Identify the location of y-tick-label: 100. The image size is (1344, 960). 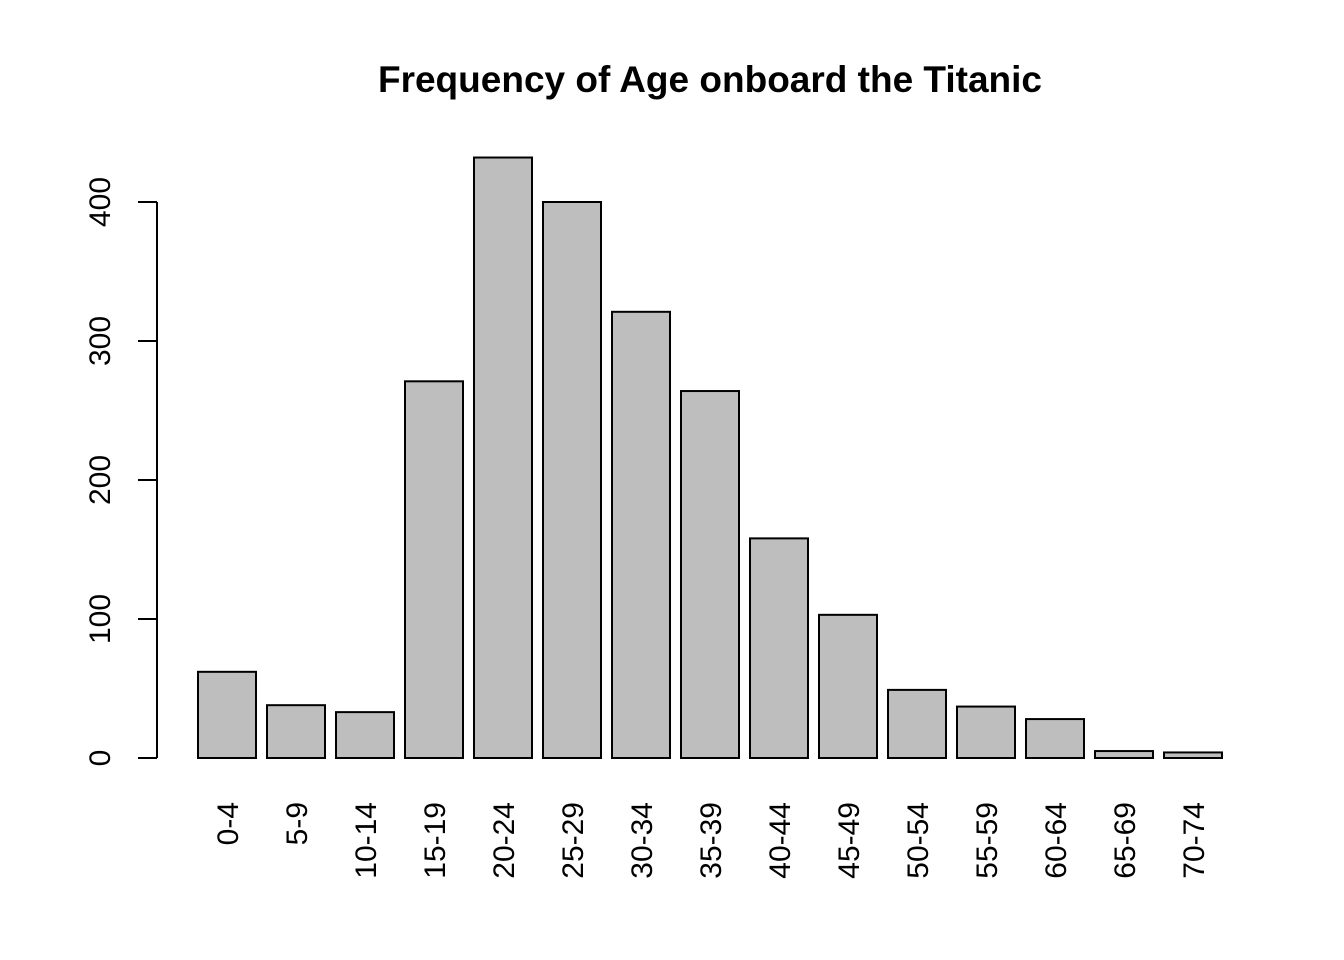
(100, 619).